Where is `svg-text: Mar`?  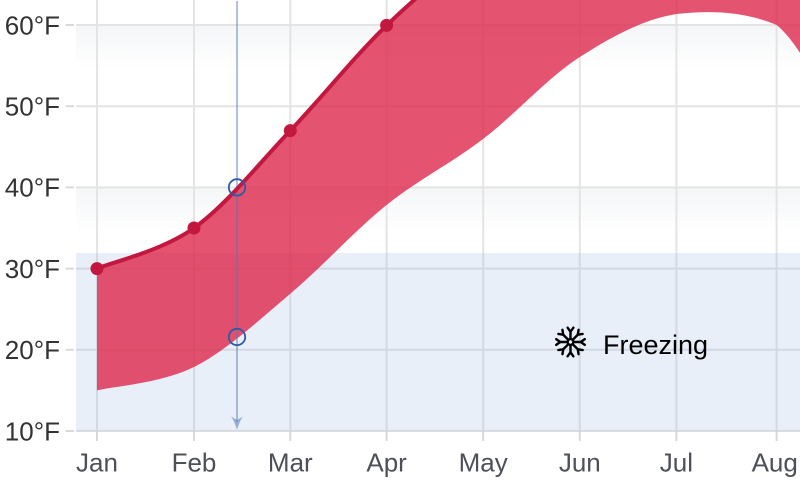
svg-text: Mar is located at coordinates (290, 463).